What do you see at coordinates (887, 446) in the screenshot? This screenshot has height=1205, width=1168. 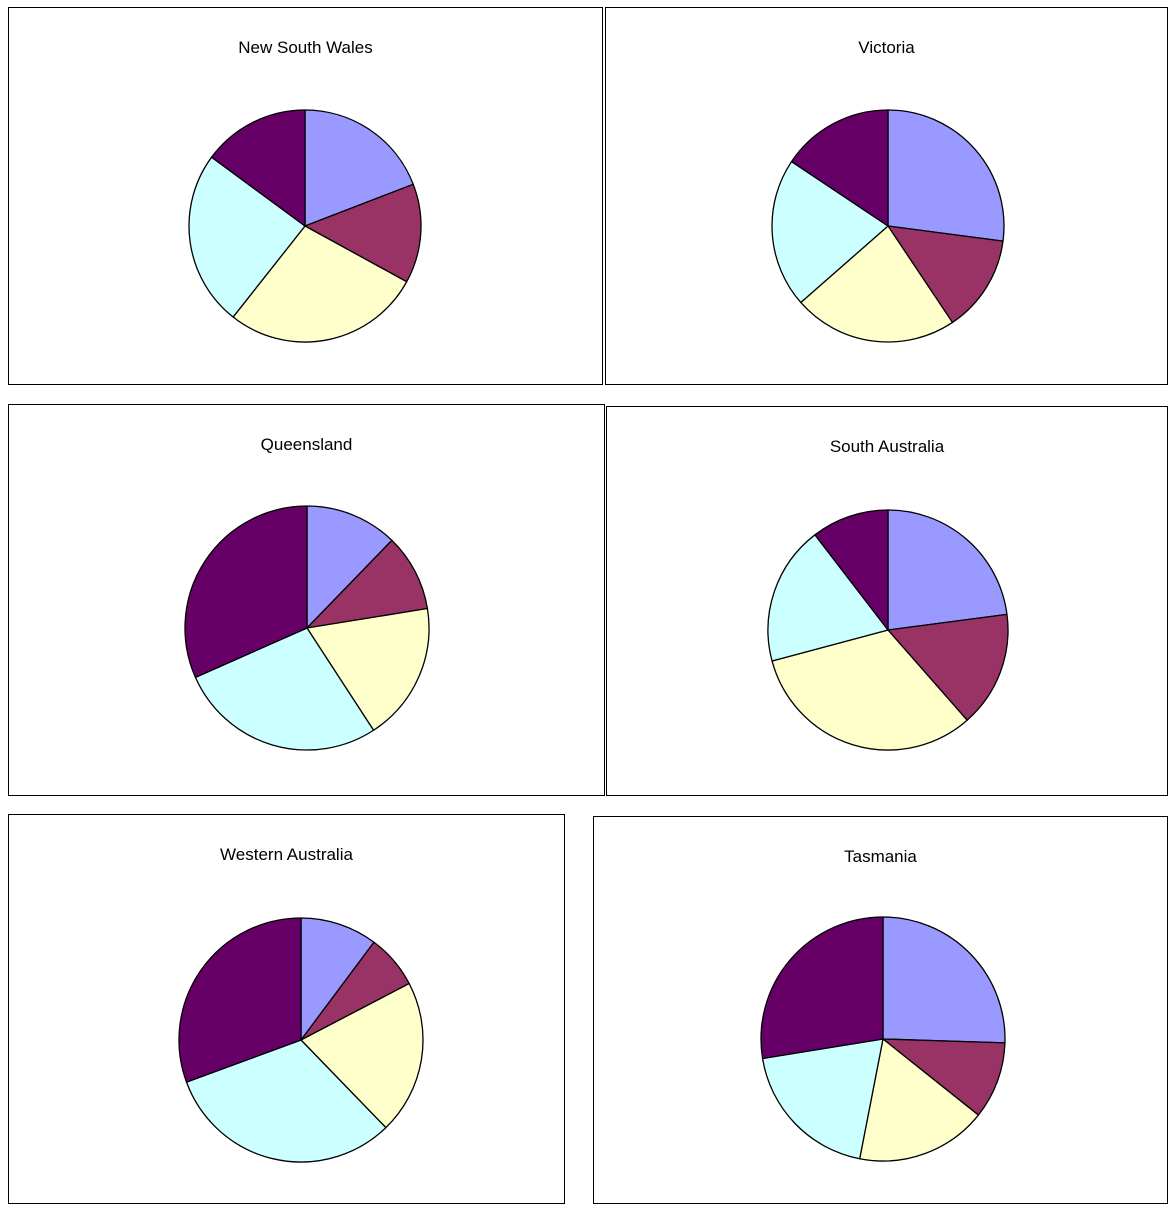 I see `chart-title: South Australia` at bounding box center [887, 446].